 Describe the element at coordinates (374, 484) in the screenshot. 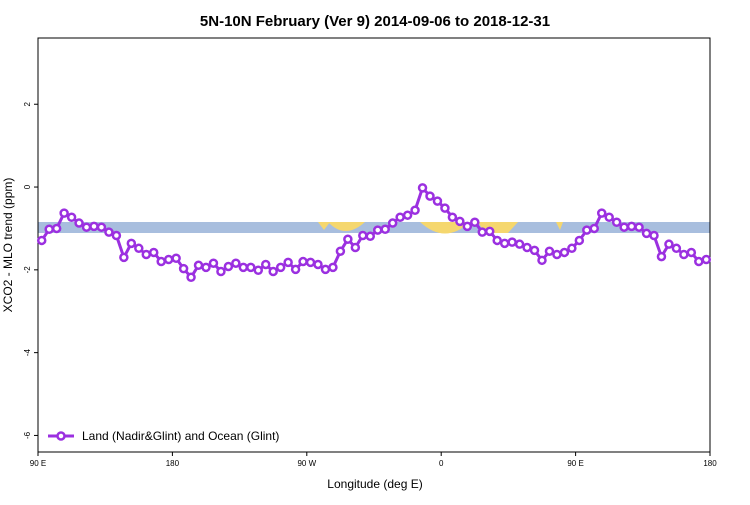

I see `x-axis-label: Longitude (deg E)` at that location.